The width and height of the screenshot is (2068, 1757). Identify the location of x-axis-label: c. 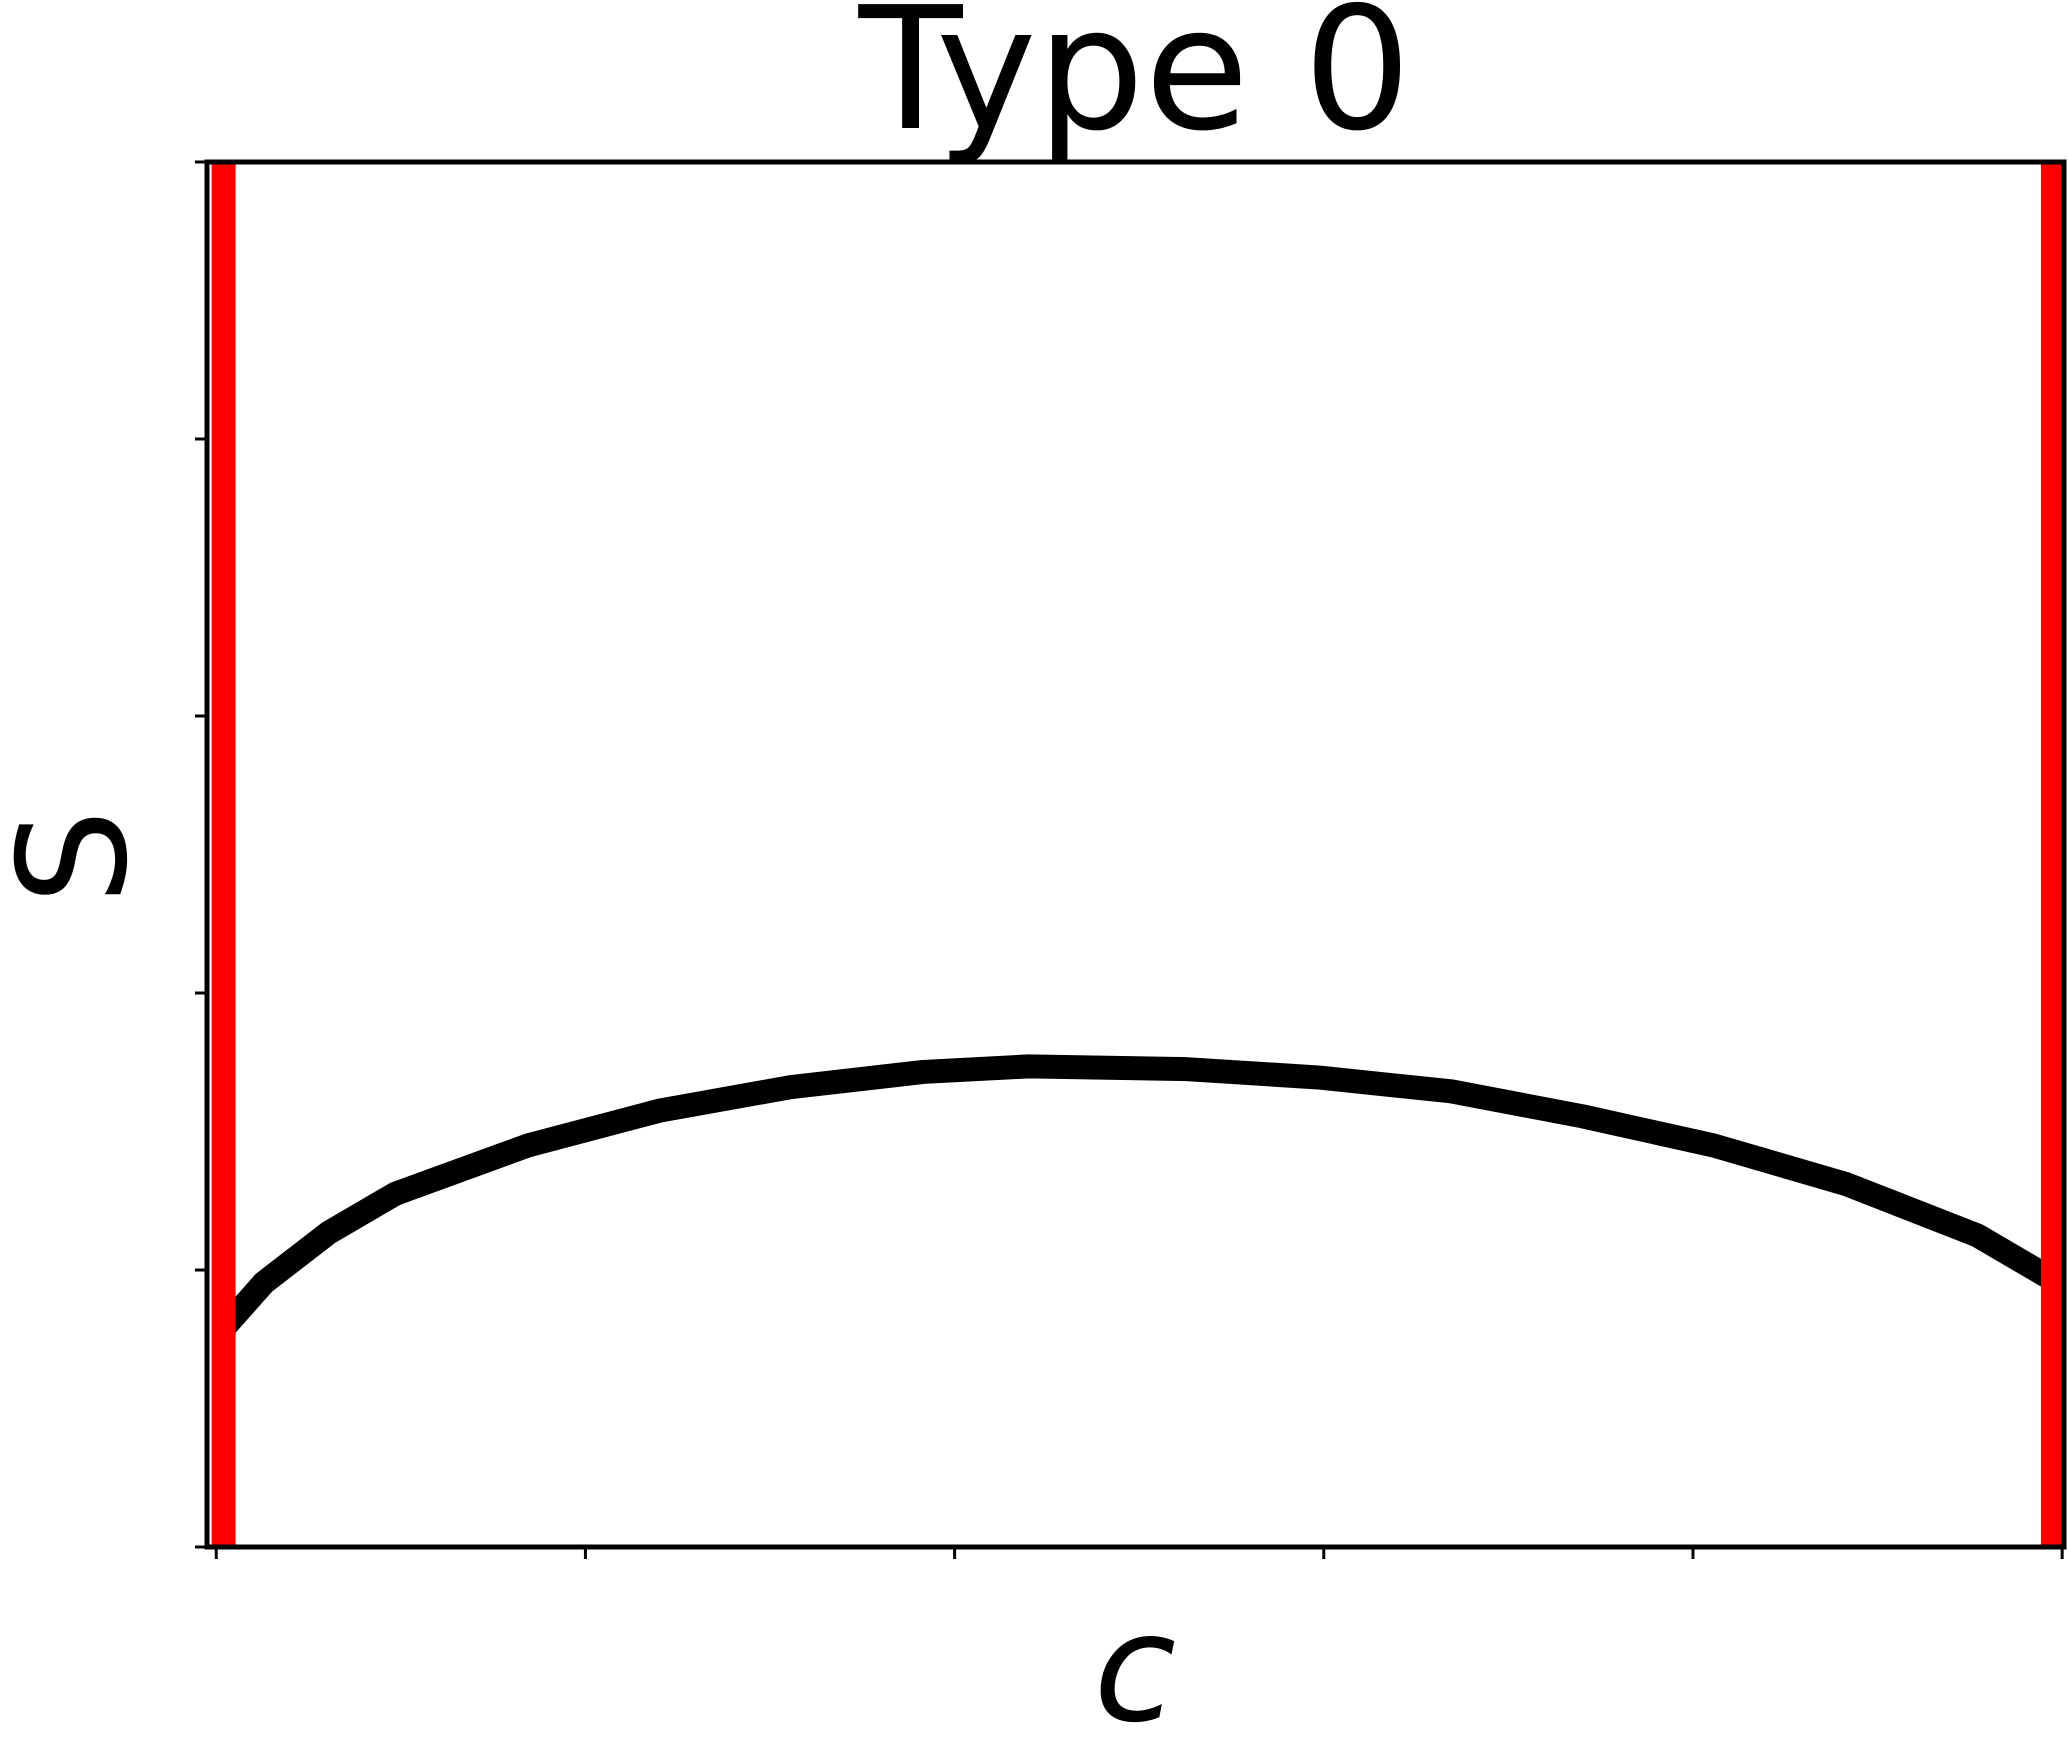
(1135, 1669).